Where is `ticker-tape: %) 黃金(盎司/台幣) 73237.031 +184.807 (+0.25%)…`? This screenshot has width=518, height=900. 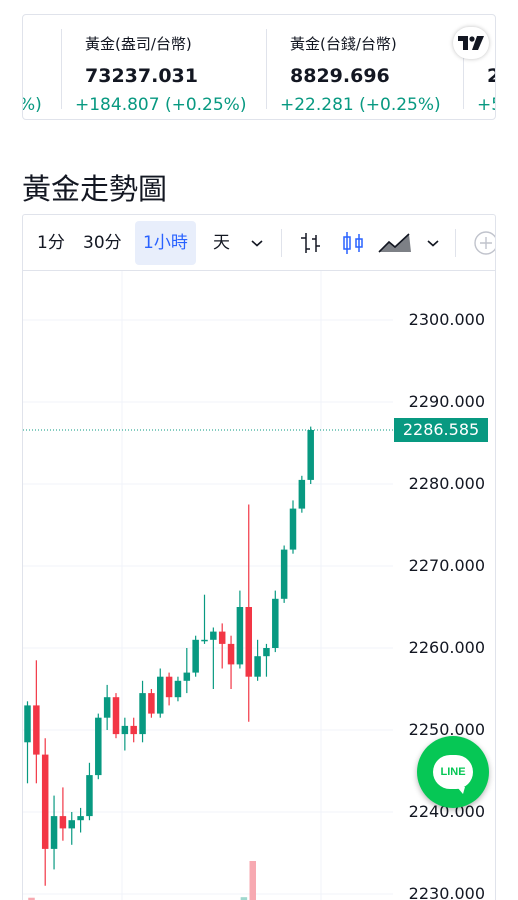
ticker-tape: %) 黃金(盎司/台幣) 73237.031 +184.807 (+0.25%)… is located at coordinates (259, 67).